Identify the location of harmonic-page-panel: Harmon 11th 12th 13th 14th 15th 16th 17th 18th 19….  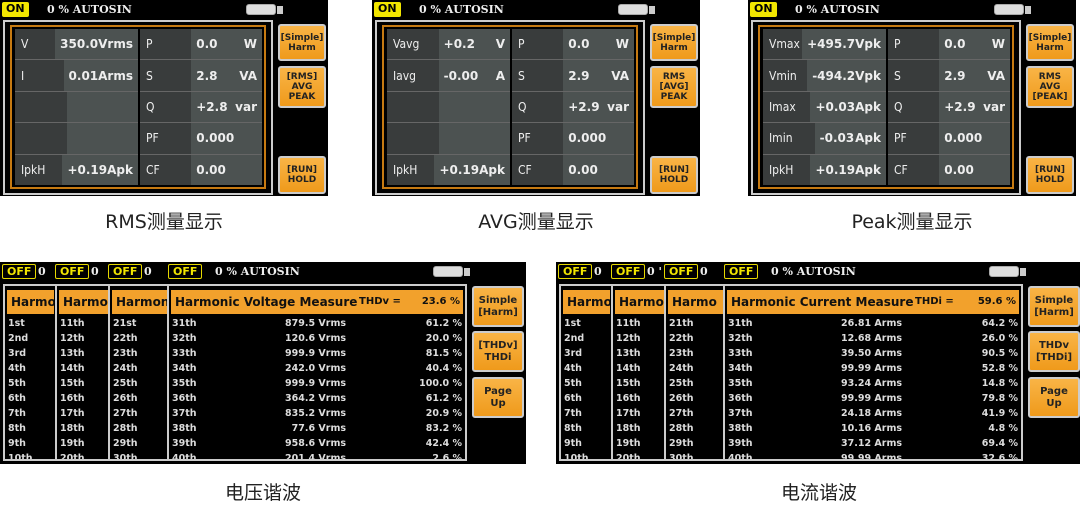
(639, 372).